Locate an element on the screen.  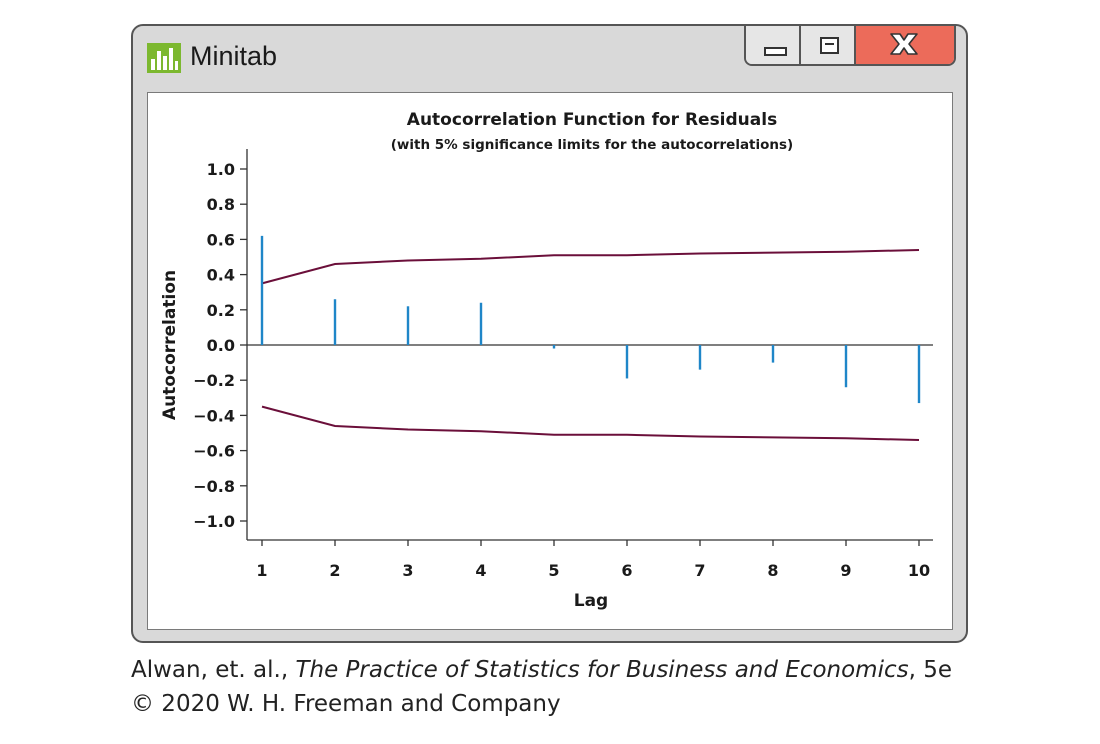
maximize-button is located at coordinates (828, 45).